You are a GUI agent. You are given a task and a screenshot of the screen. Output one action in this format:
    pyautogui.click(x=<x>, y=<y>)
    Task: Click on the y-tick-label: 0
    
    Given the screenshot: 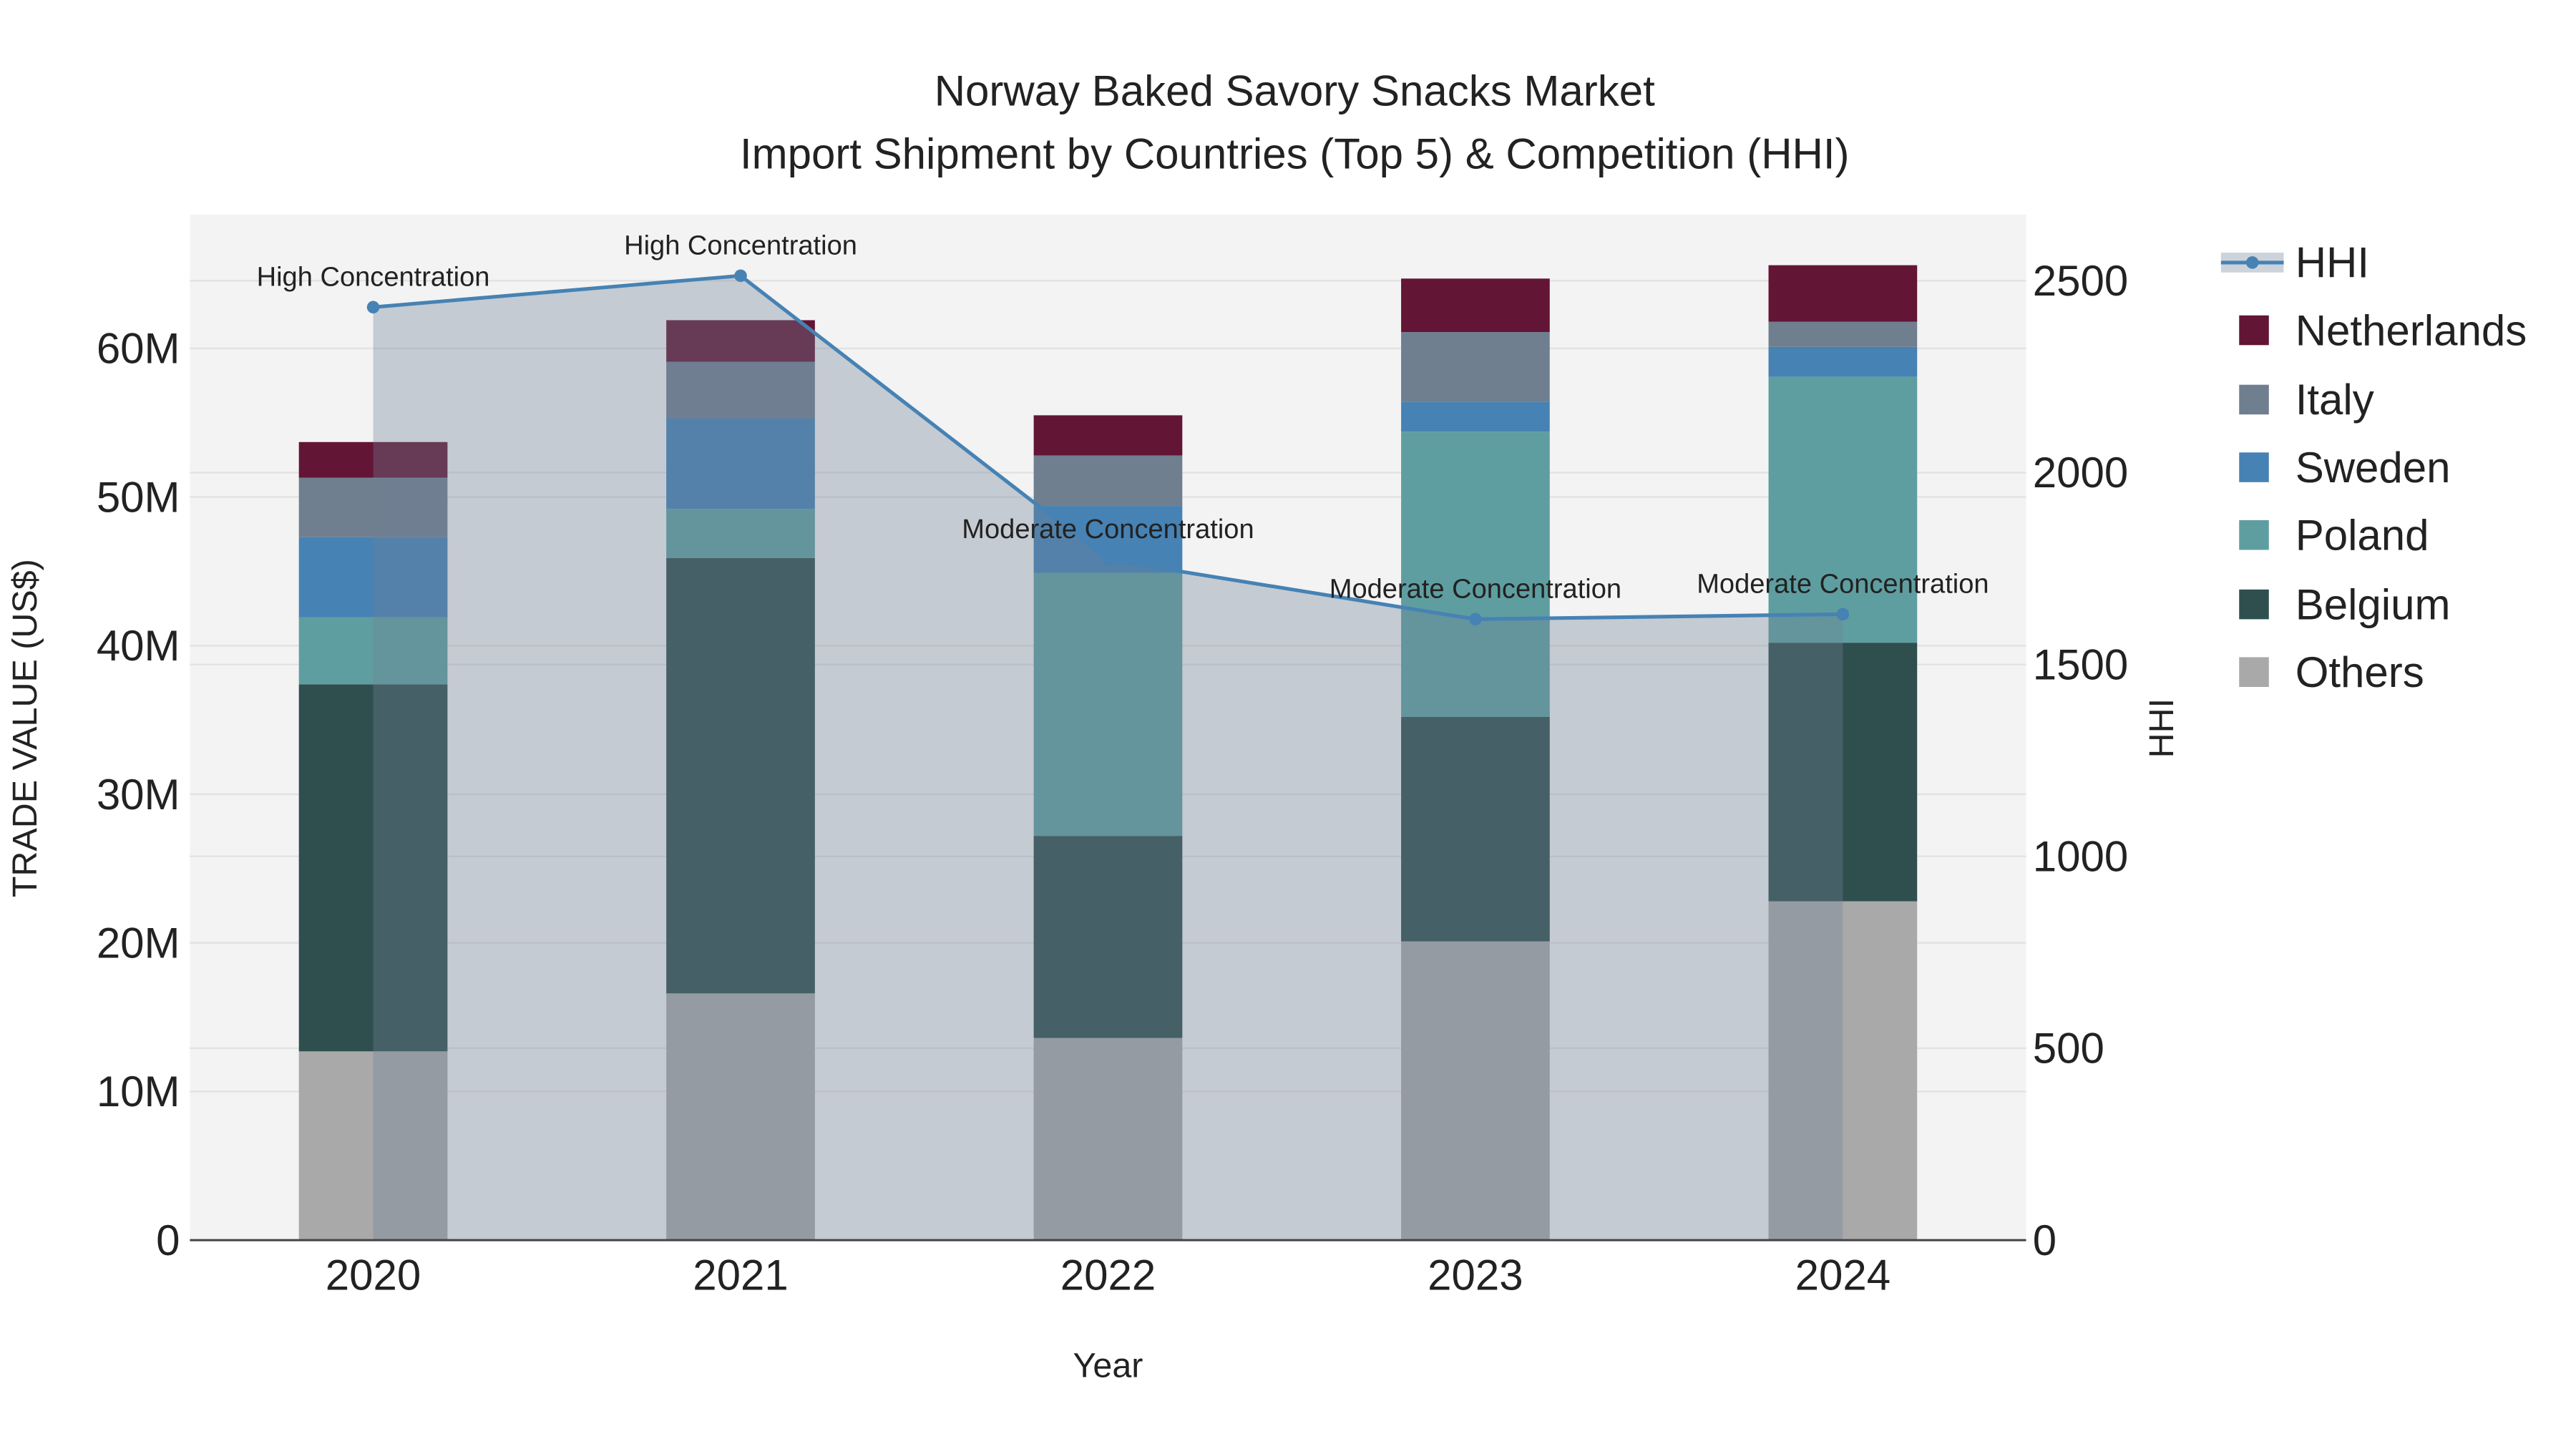 What is the action you would take?
    pyautogui.click(x=168, y=1240)
    